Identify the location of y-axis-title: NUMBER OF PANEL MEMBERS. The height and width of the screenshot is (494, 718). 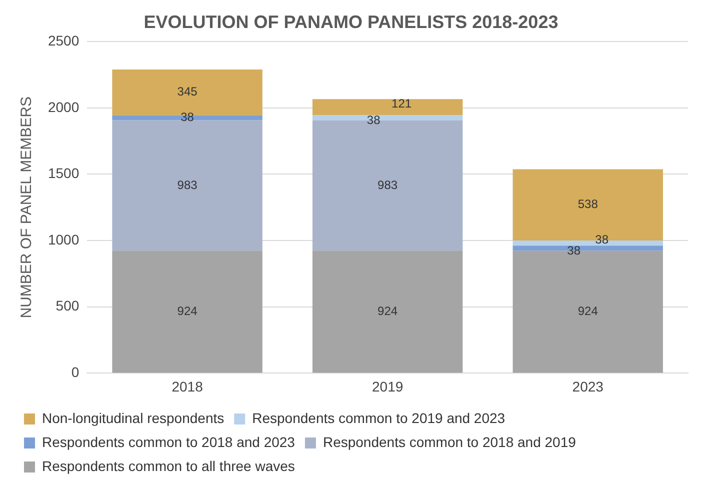
(27, 207).